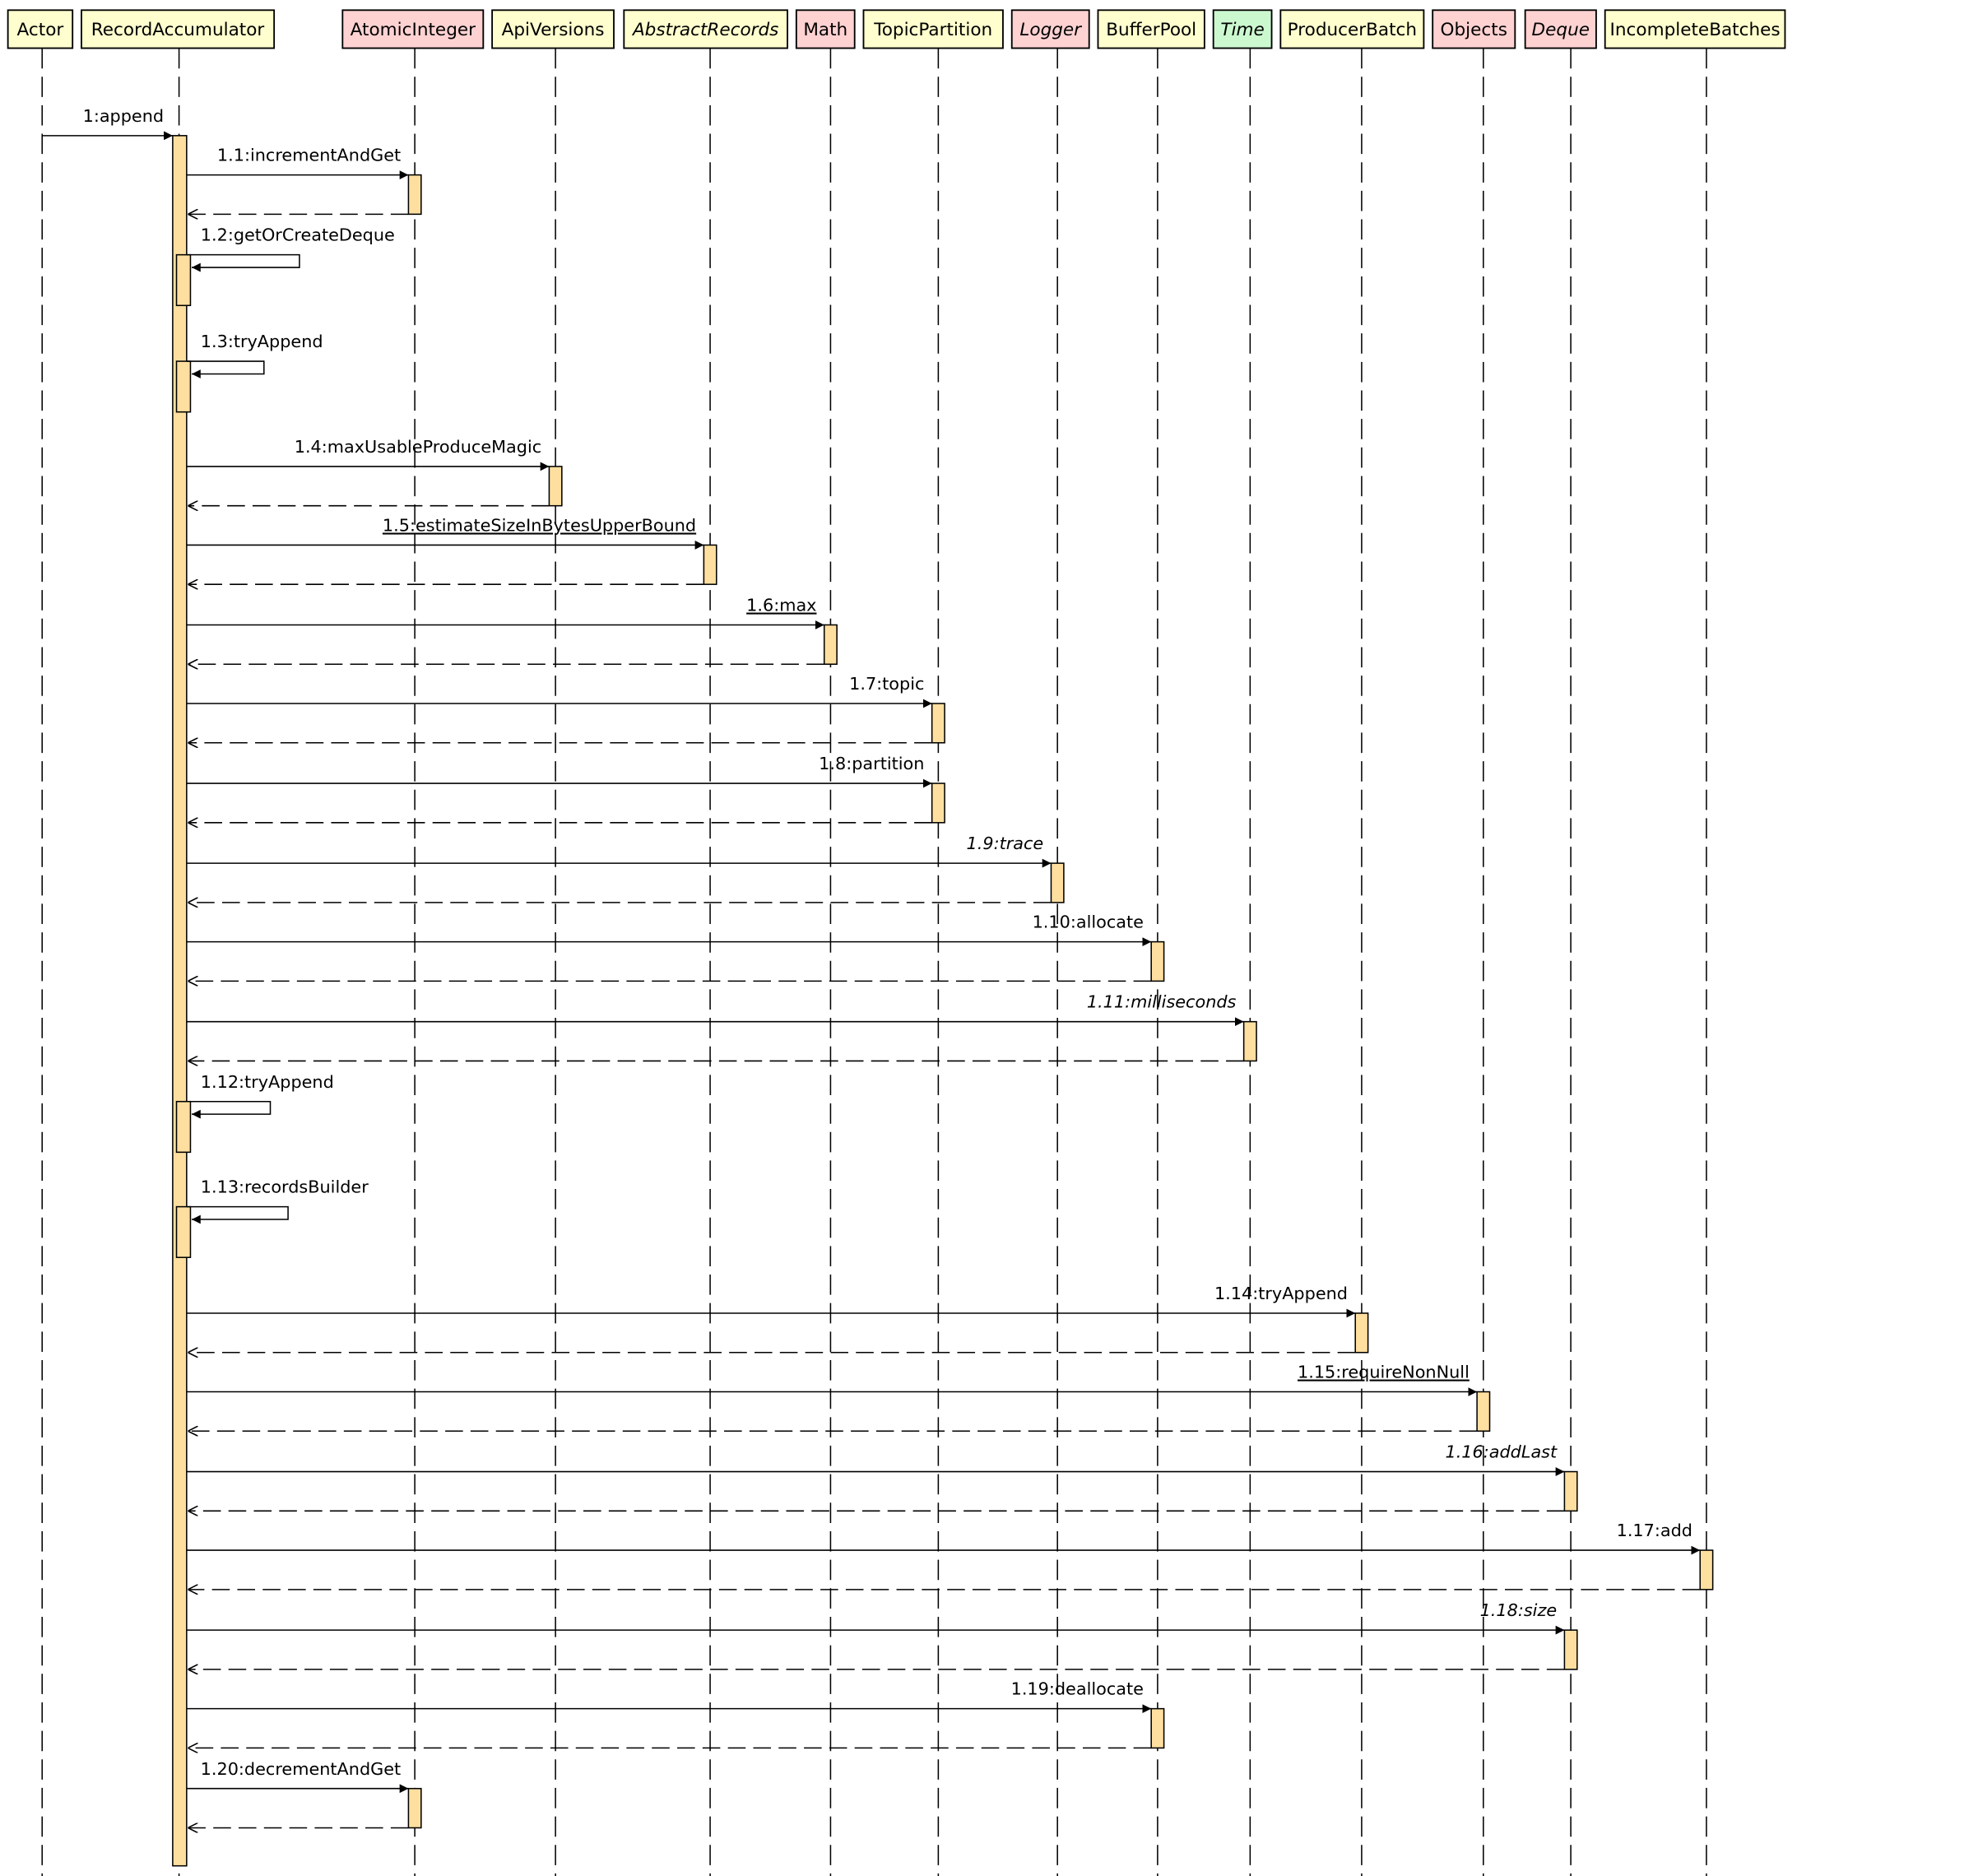  I want to click on participant-label: AtomicInteger, so click(413, 30).